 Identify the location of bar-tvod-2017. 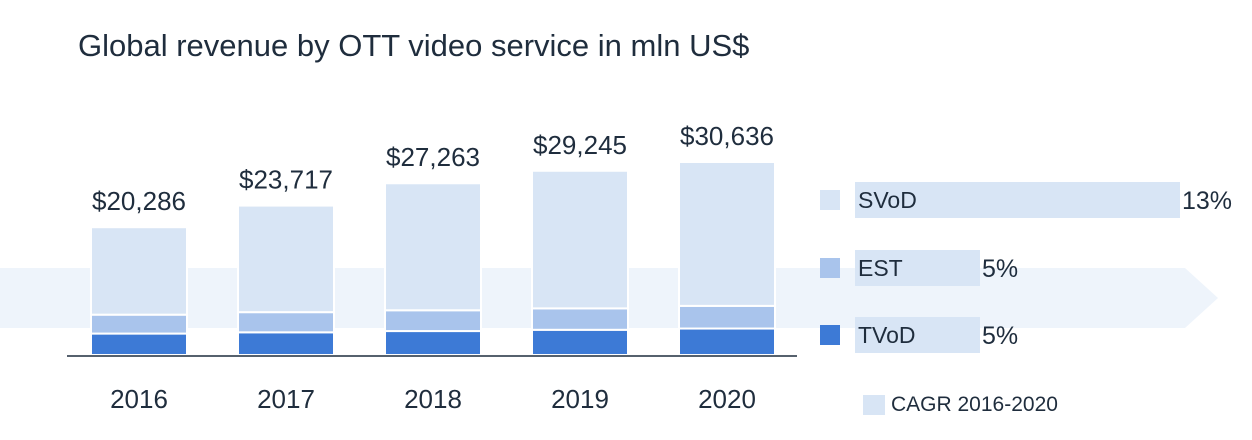
(286, 344).